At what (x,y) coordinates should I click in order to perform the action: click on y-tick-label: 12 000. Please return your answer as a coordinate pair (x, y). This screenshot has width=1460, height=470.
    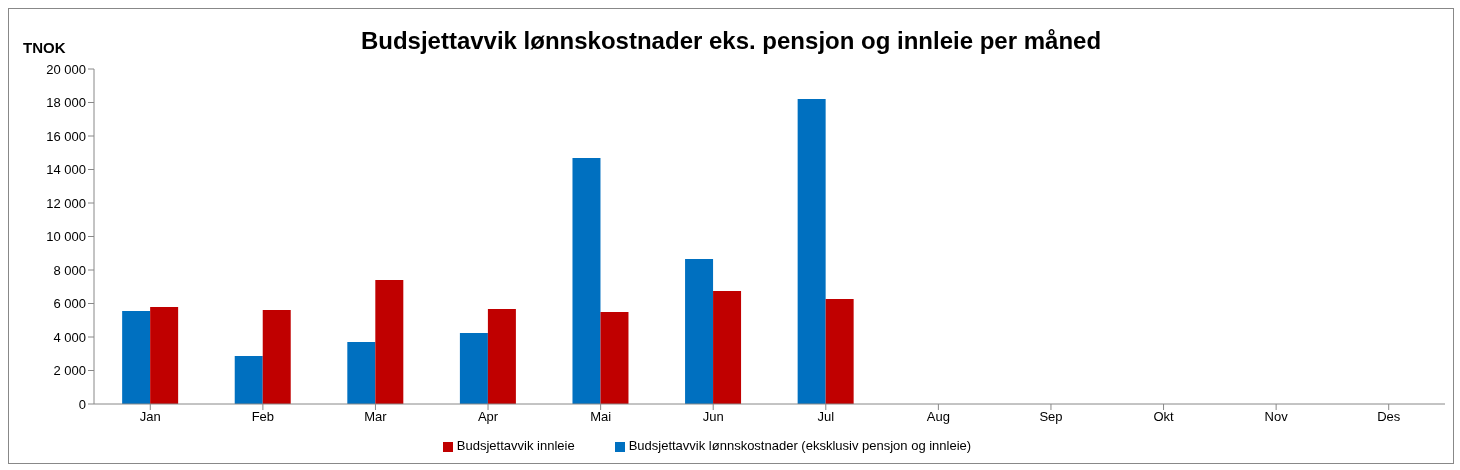
    Looking at the image, I should click on (66, 203).